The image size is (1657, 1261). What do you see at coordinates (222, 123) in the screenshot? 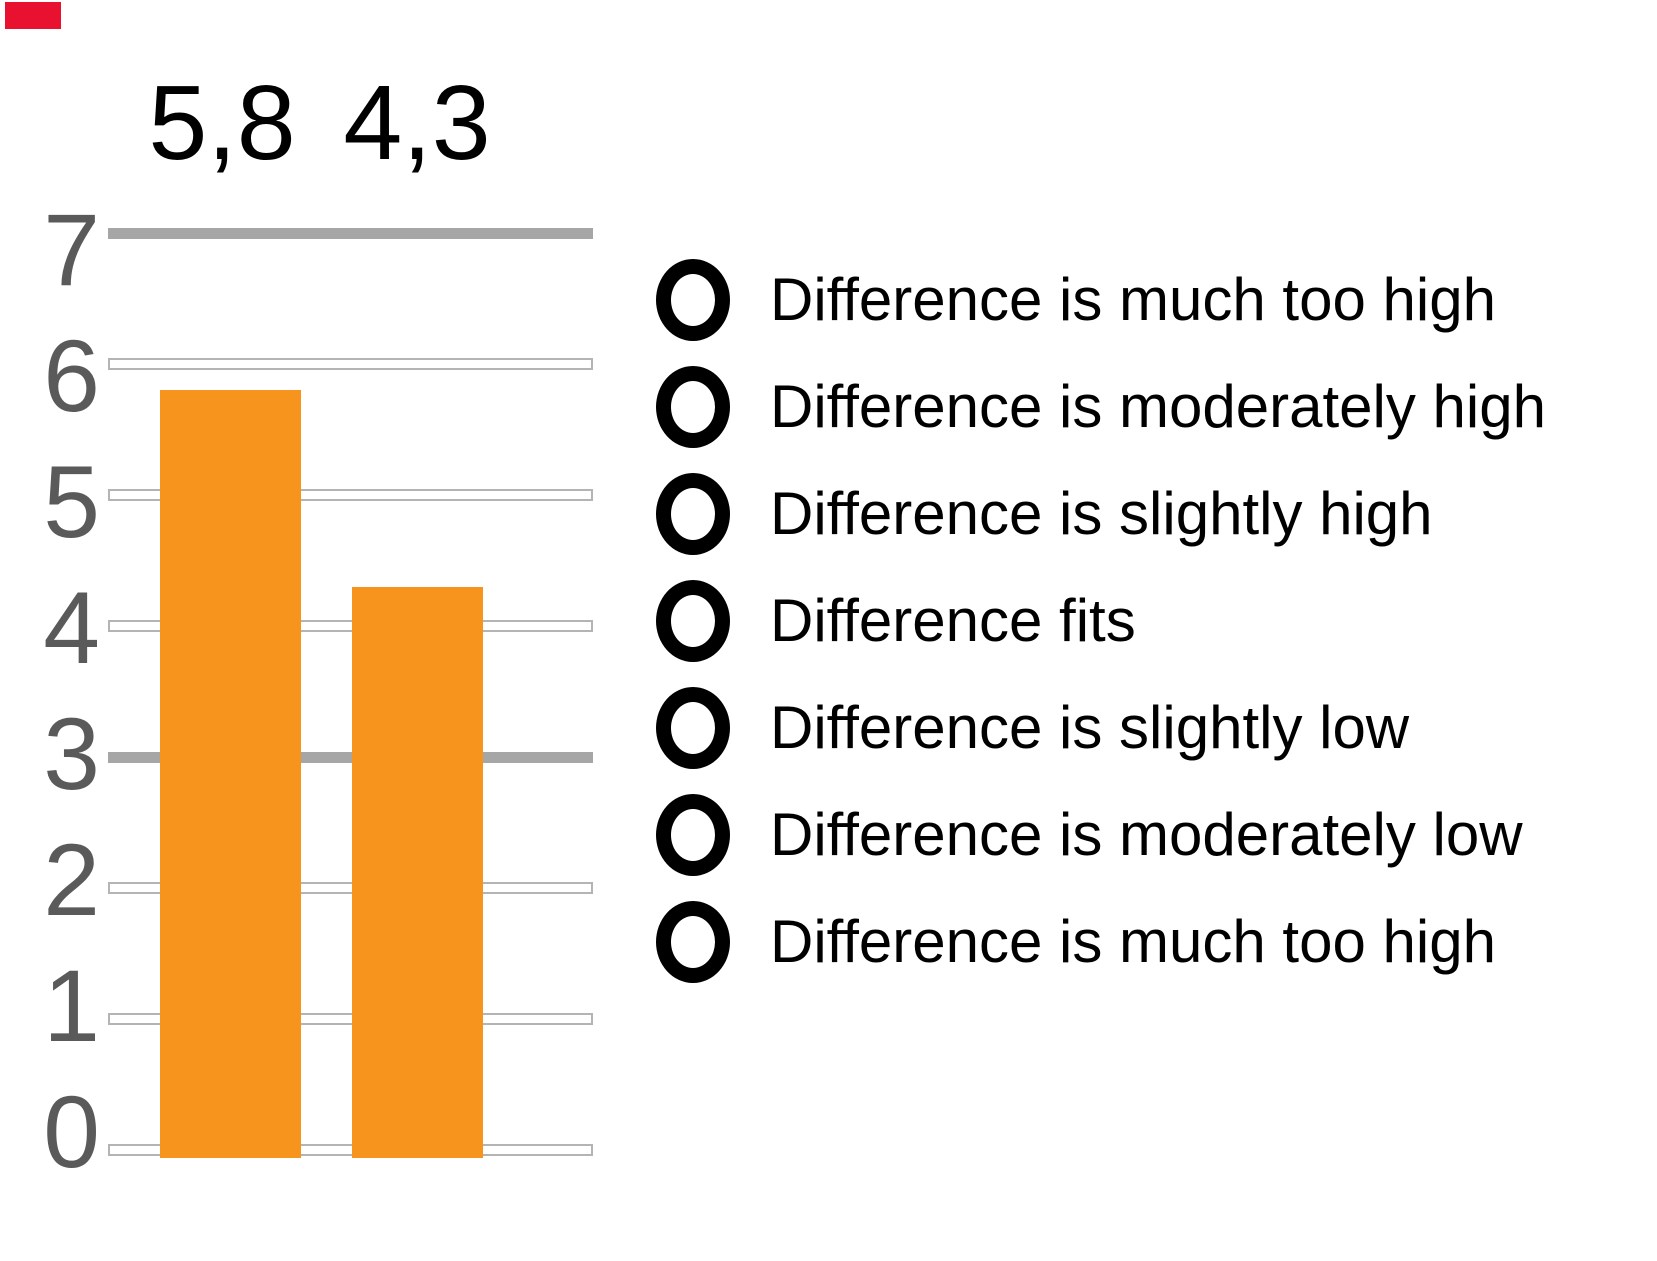
I see `bar-value-label: 5,8` at bounding box center [222, 123].